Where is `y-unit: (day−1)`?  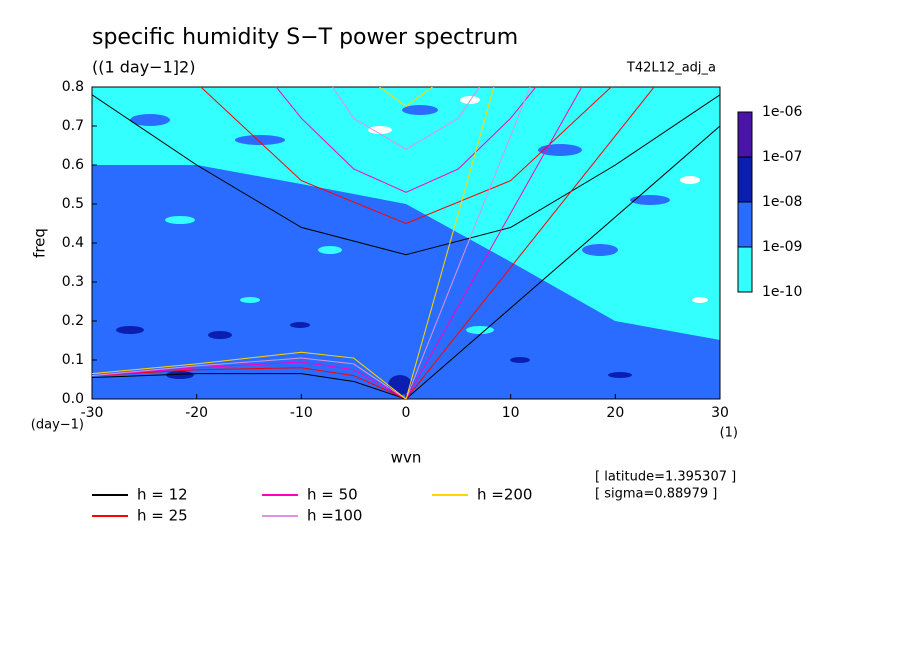
y-unit: (day−1) is located at coordinates (57, 425).